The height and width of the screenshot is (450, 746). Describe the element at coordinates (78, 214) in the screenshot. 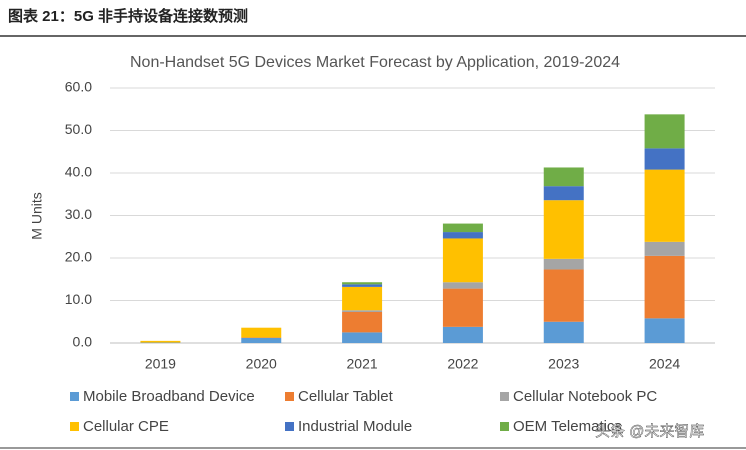

I see `y-tick-label: 30.0` at that location.